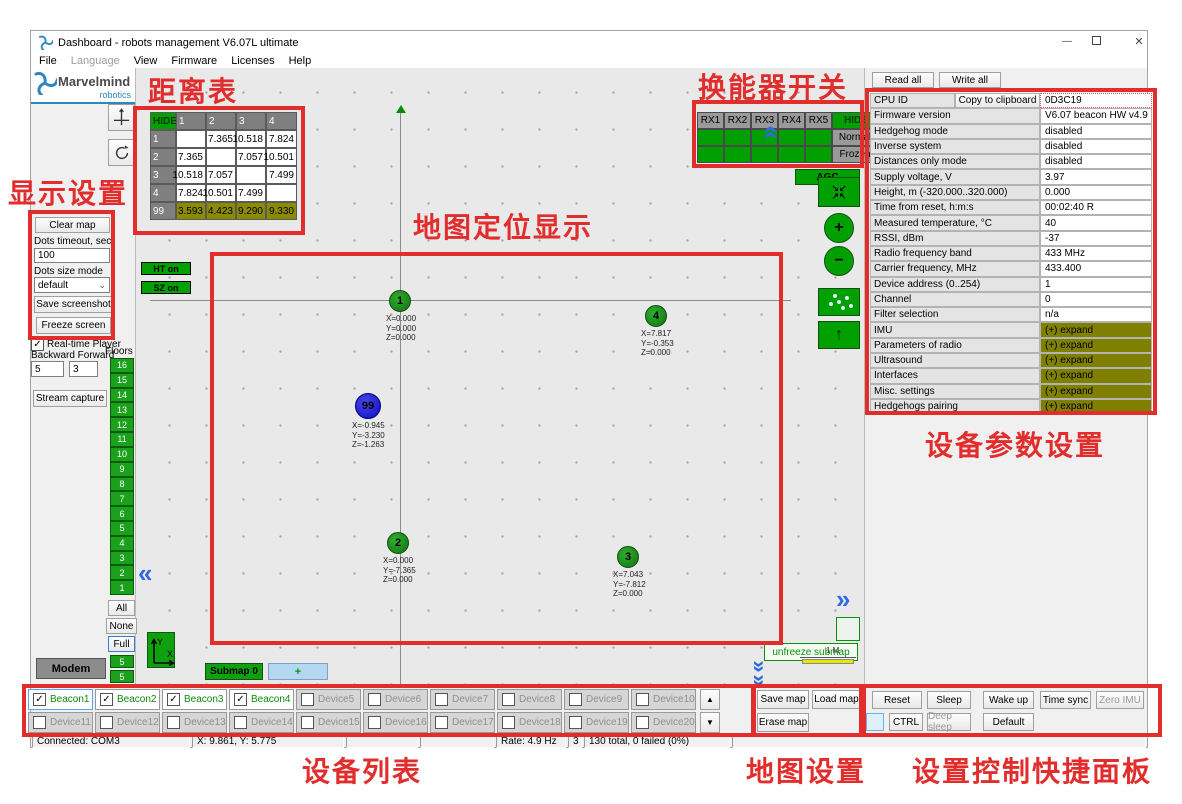 The height and width of the screenshot is (804, 1182). What do you see at coordinates (121, 626) in the screenshot?
I see `floors-none-button: None` at bounding box center [121, 626].